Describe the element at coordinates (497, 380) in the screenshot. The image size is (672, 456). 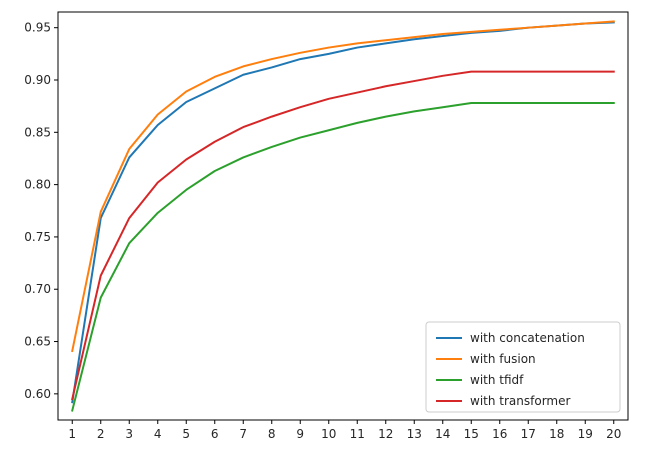
I see `legend-label-with-tfidf: with tfidf` at that location.